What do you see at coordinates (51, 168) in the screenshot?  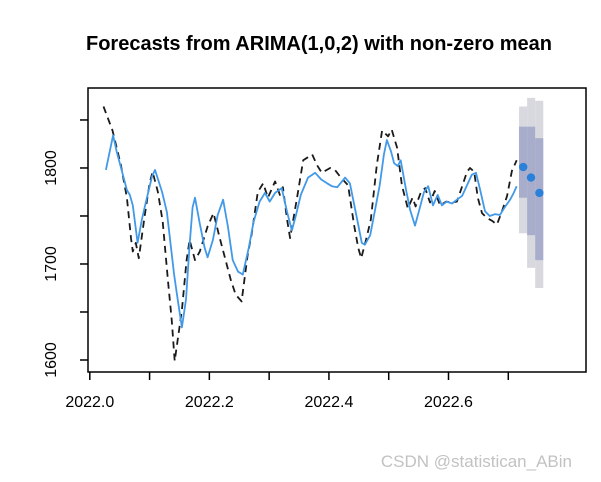 I see `y-axis-tick-label: 1800` at bounding box center [51, 168].